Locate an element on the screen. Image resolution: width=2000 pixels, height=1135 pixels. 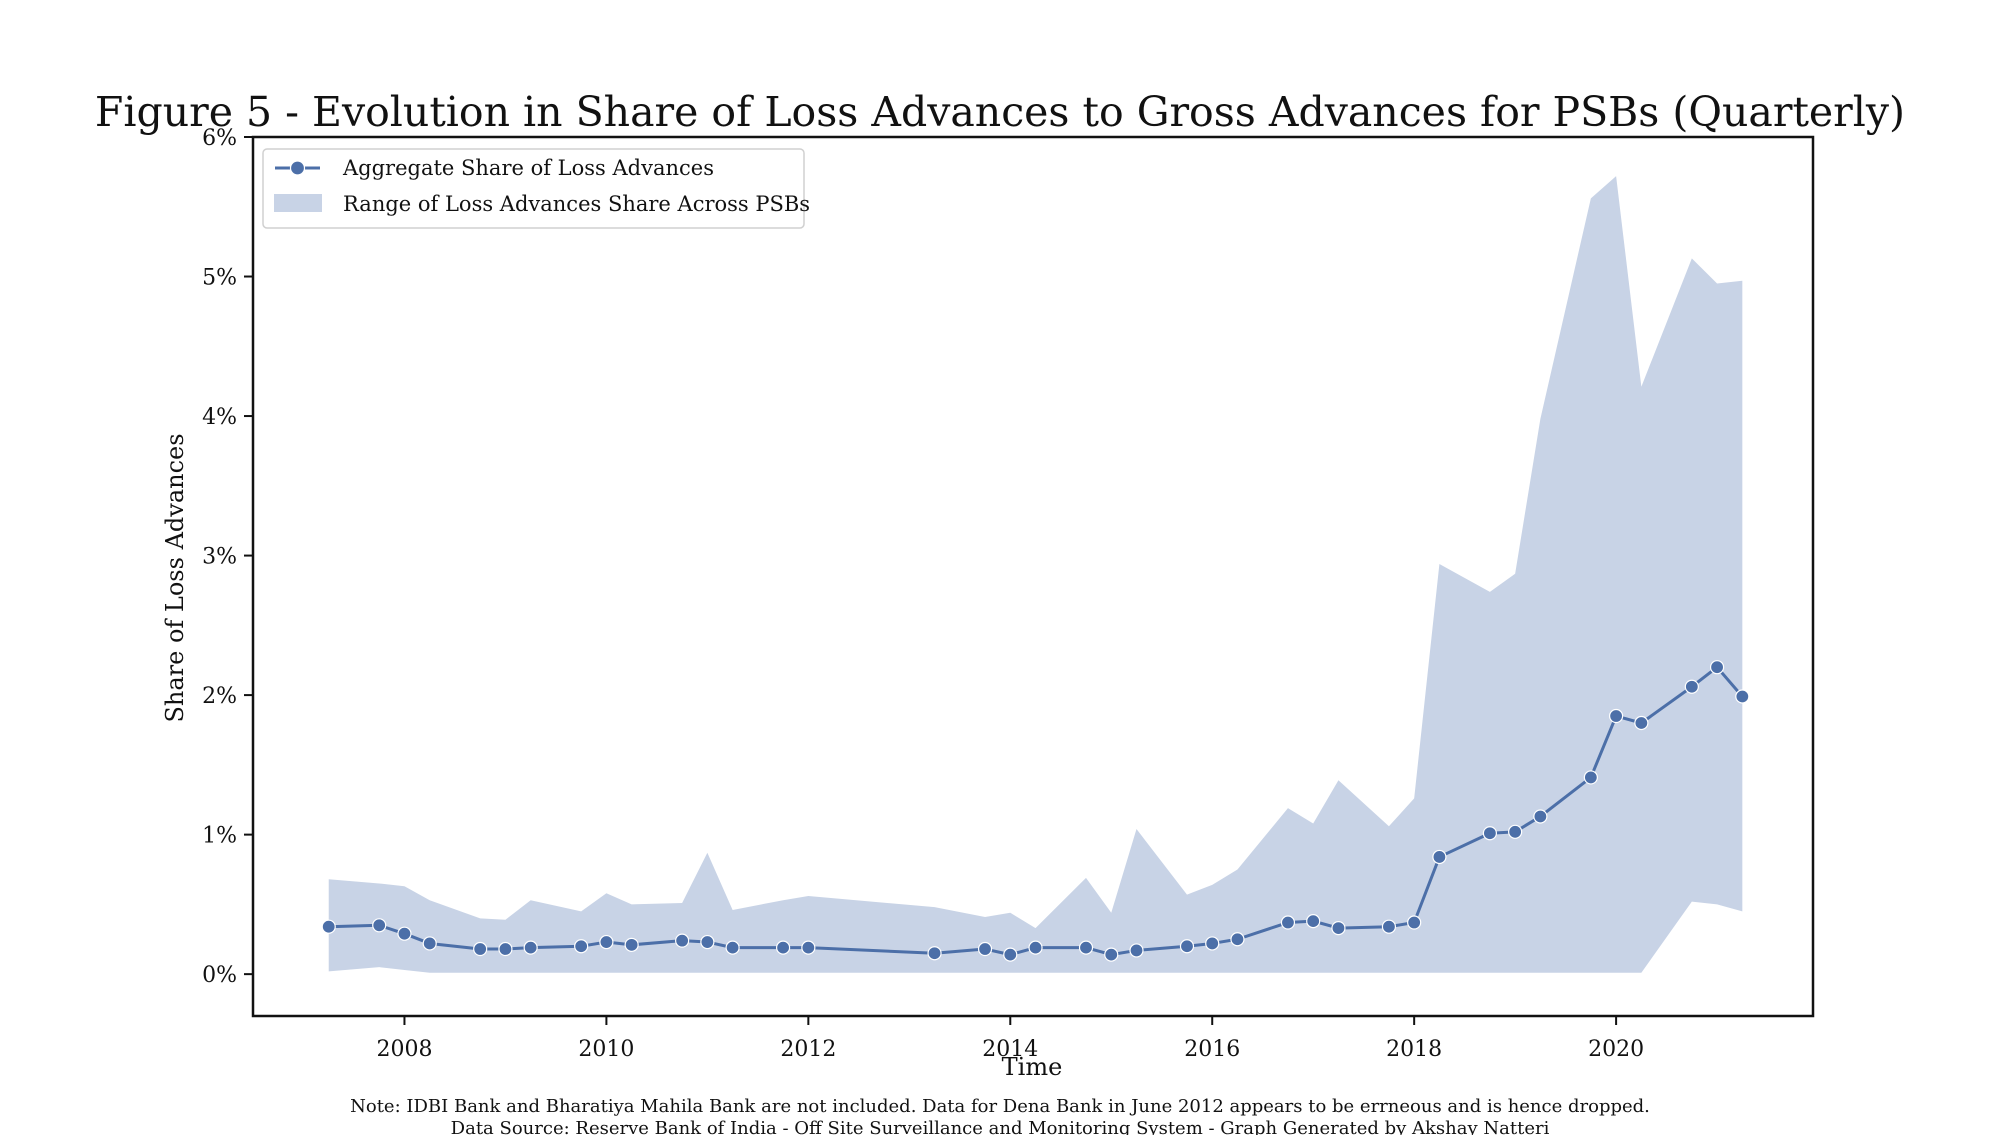
y-axis: 0% 1% 2% 3% 4% 5% 6% is located at coordinates (227, 557).